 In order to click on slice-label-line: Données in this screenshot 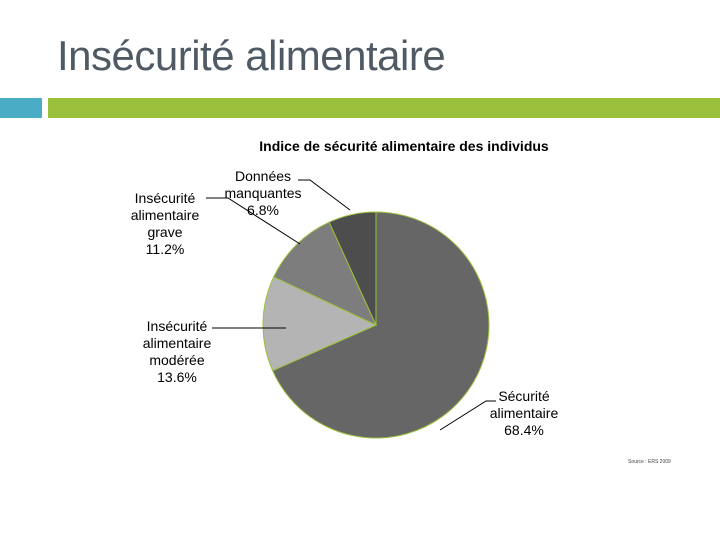, I will do `click(263, 176)`.